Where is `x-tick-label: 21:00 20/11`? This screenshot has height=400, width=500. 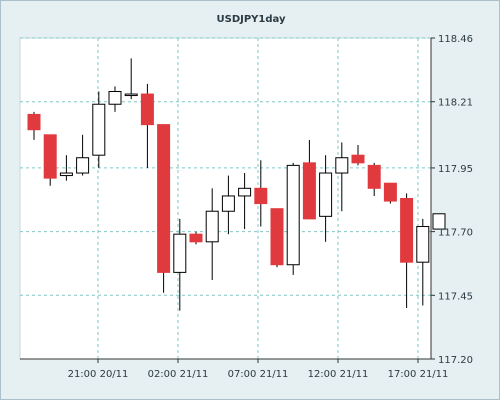 x-tick-label: 21:00 20/11 is located at coordinates (98, 374).